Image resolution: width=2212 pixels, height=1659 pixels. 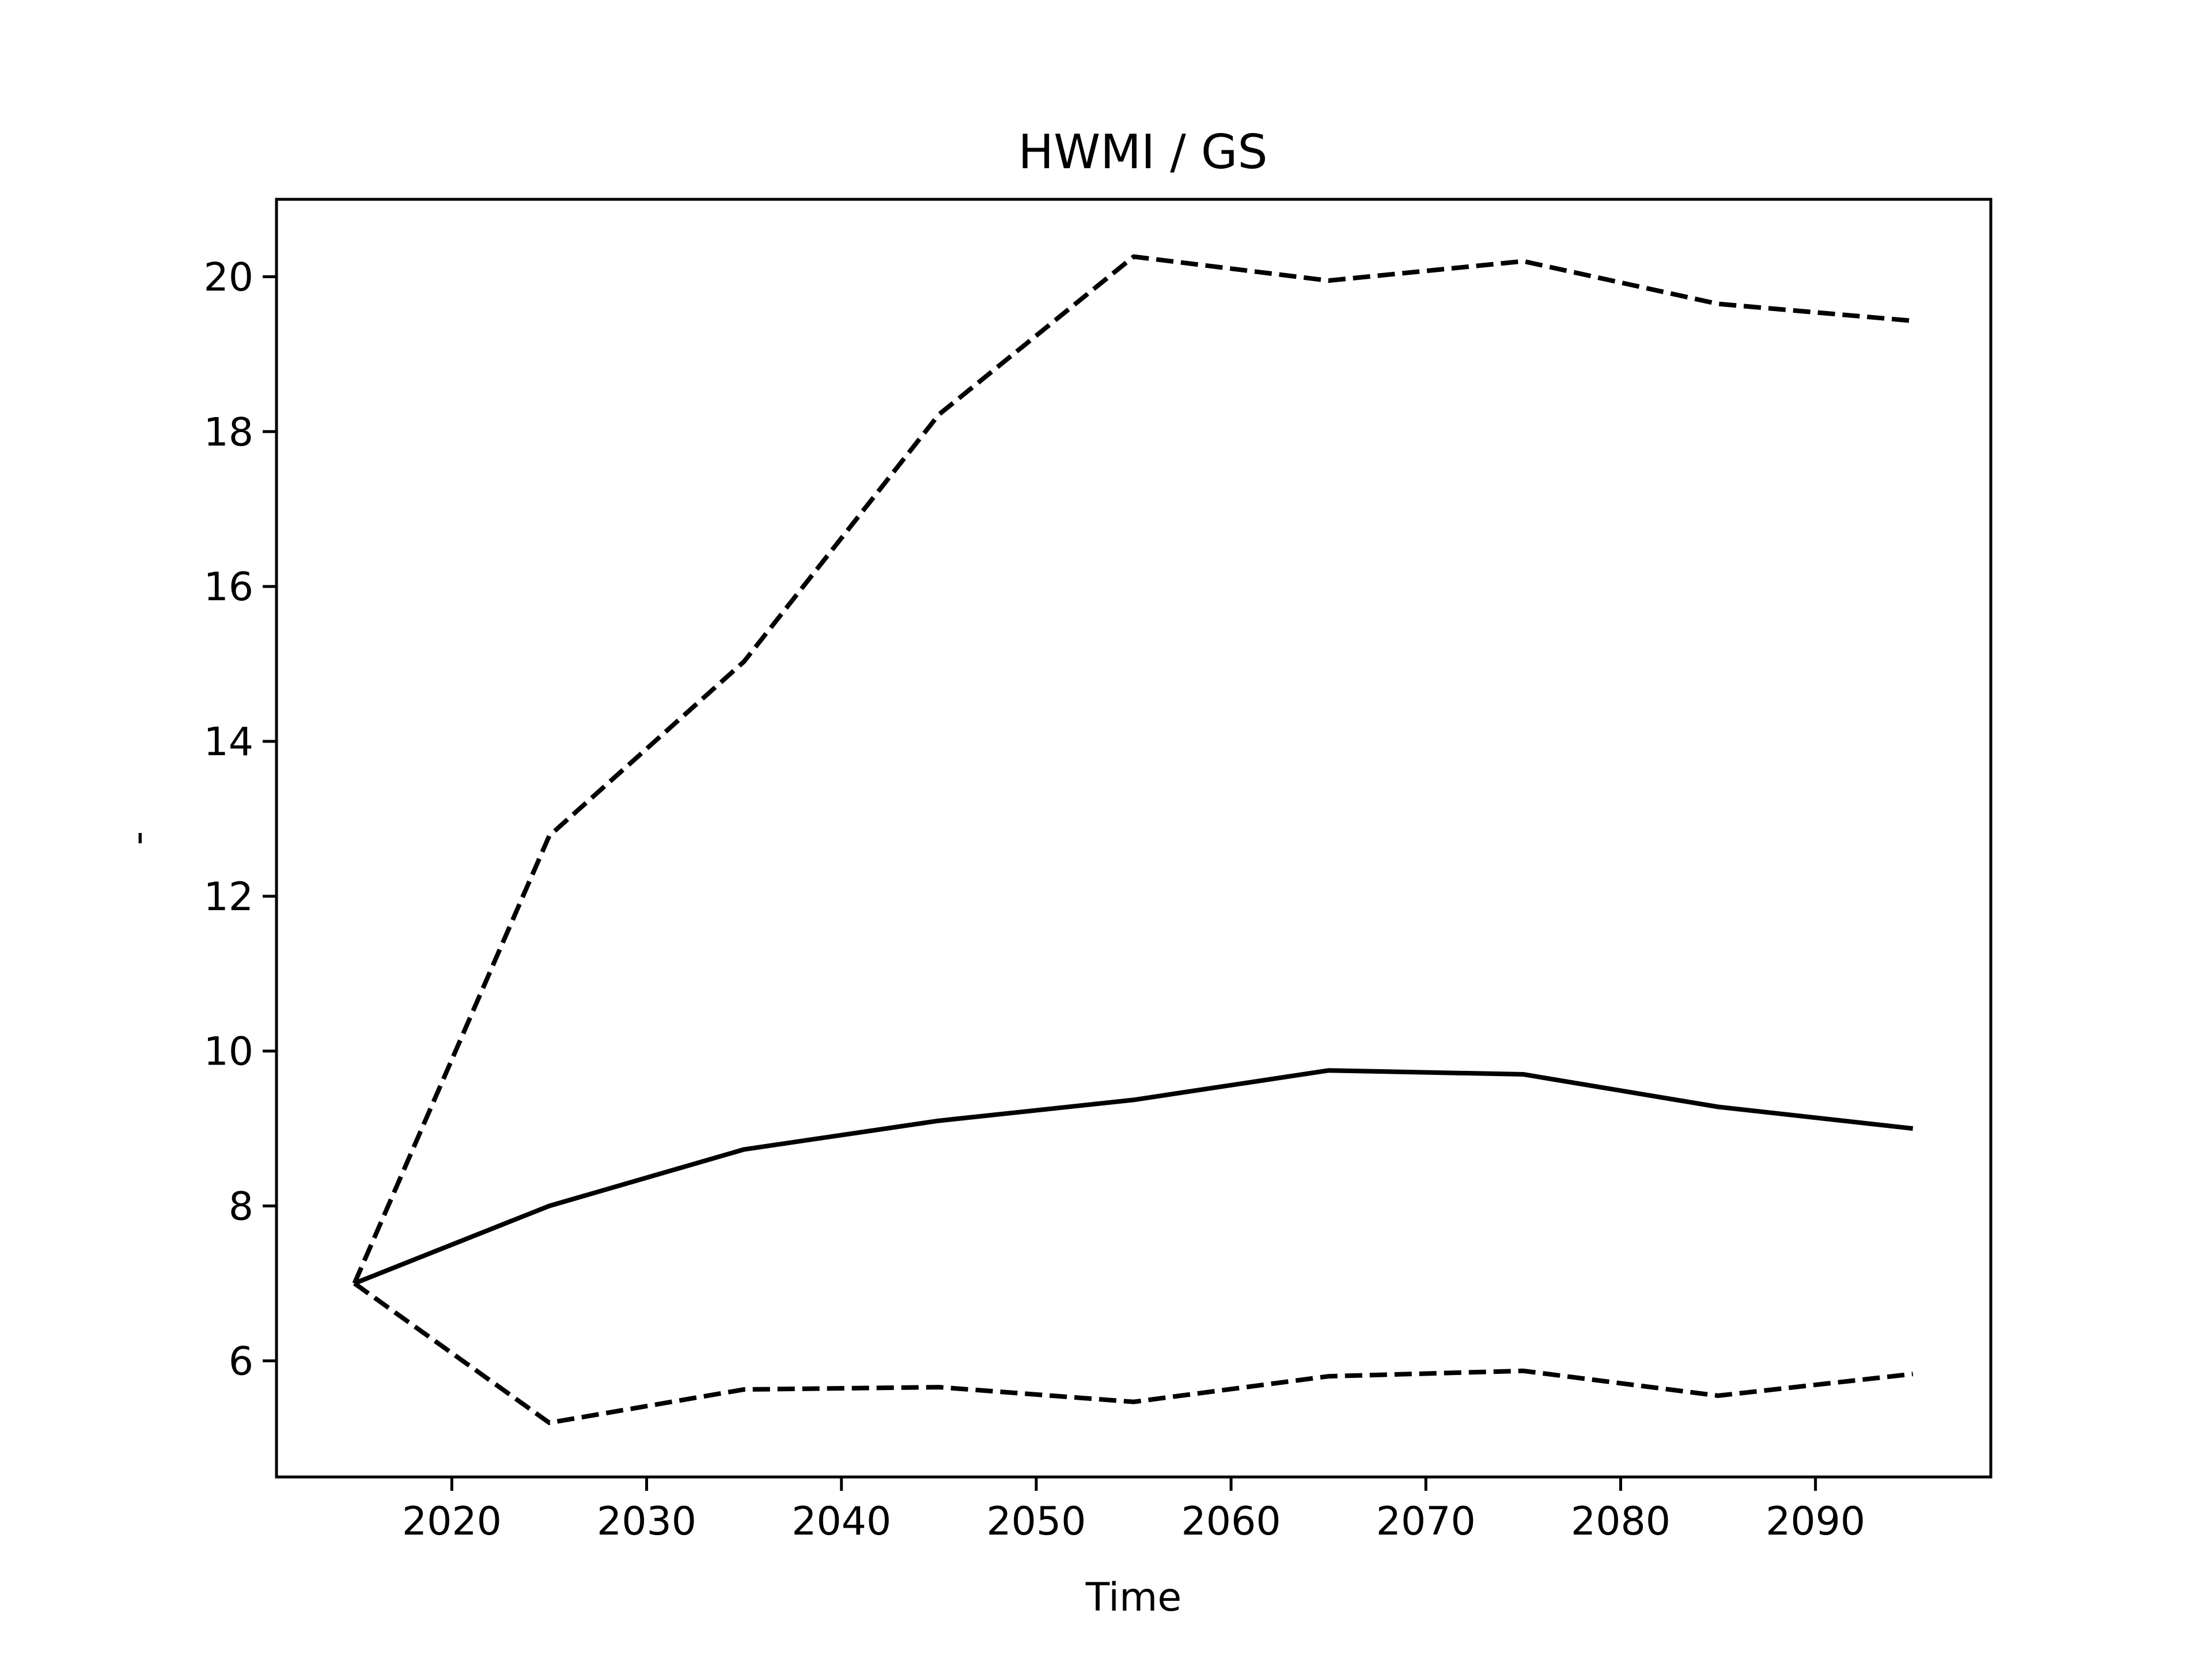 What do you see at coordinates (1142, 152) in the screenshot?
I see `chart-title: HWMI / GS` at bounding box center [1142, 152].